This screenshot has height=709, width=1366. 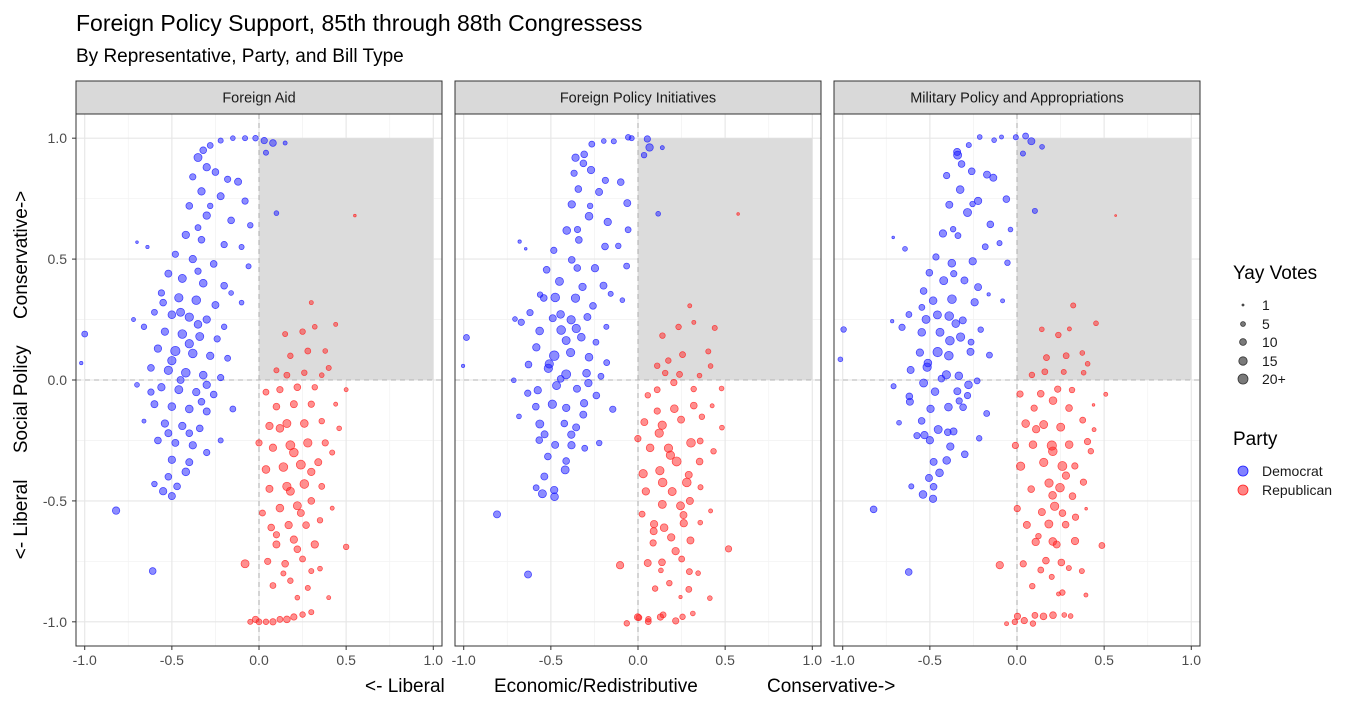 I want to click on y-tick-label: 1.0, so click(x=58, y=138).